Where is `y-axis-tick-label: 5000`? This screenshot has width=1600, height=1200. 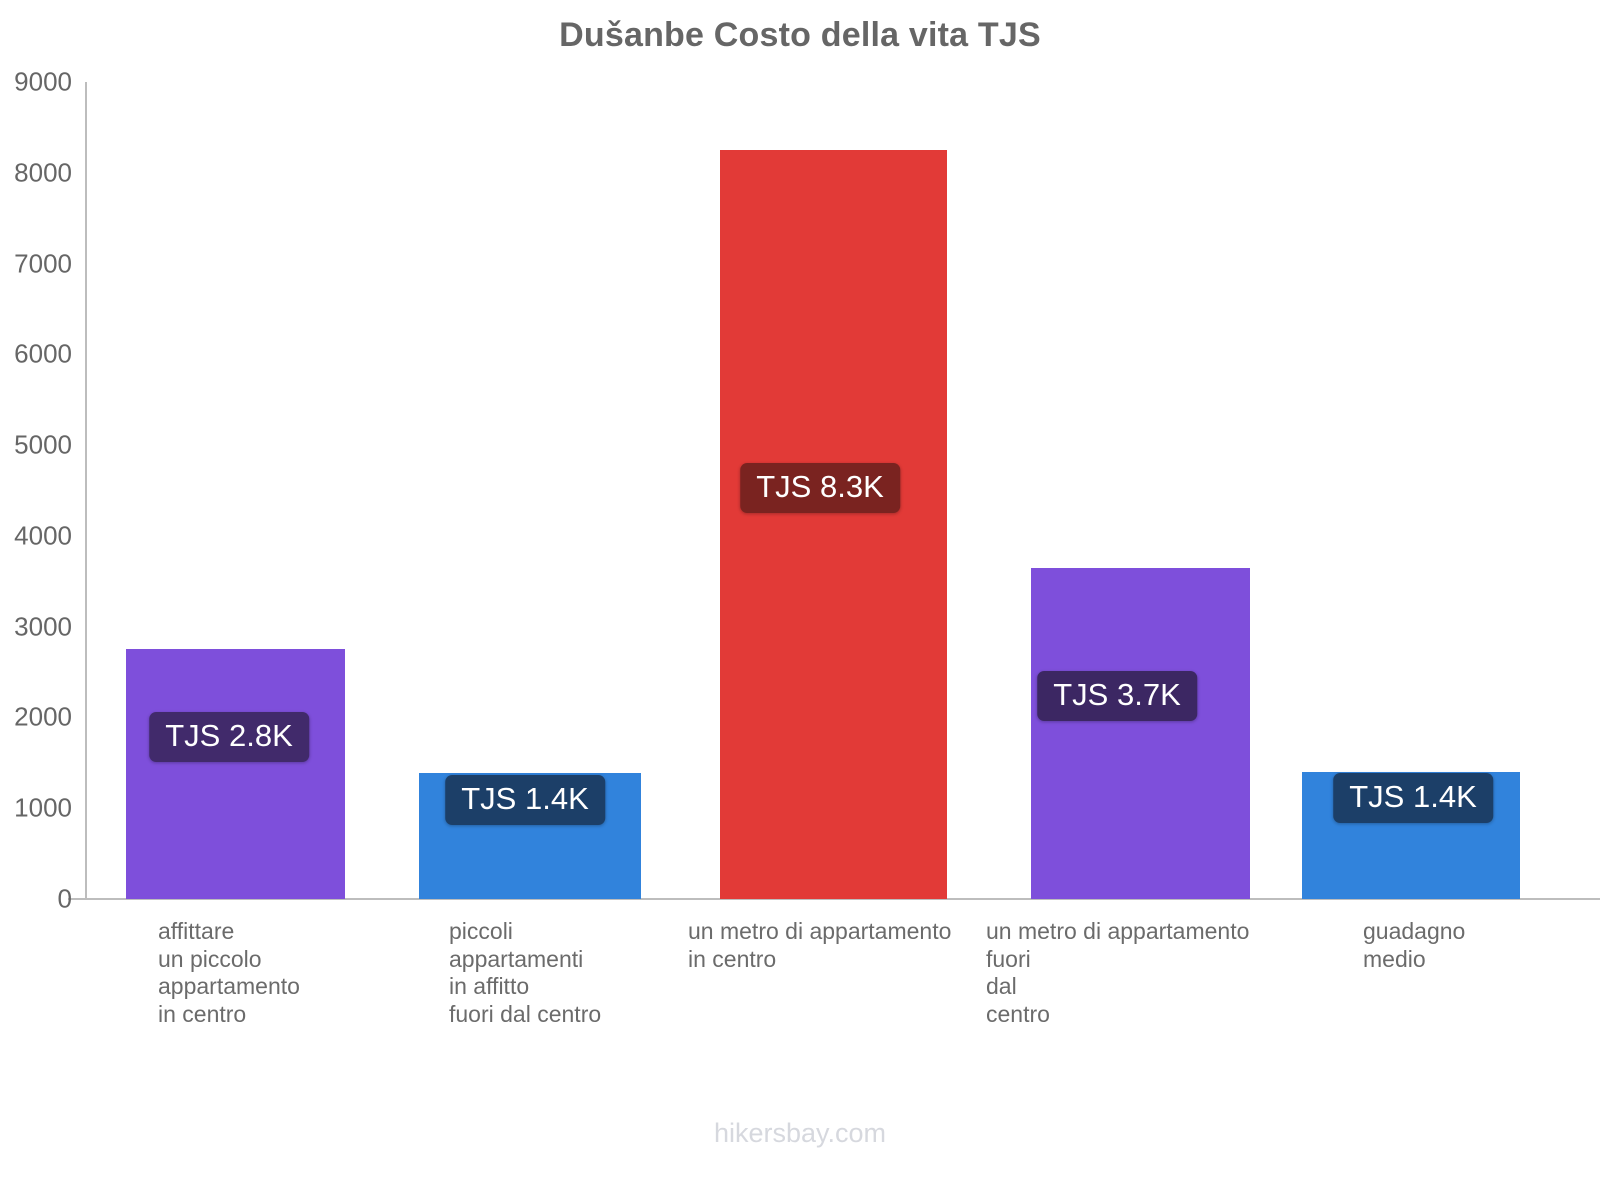 y-axis-tick-label: 5000 is located at coordinates (43, 444).